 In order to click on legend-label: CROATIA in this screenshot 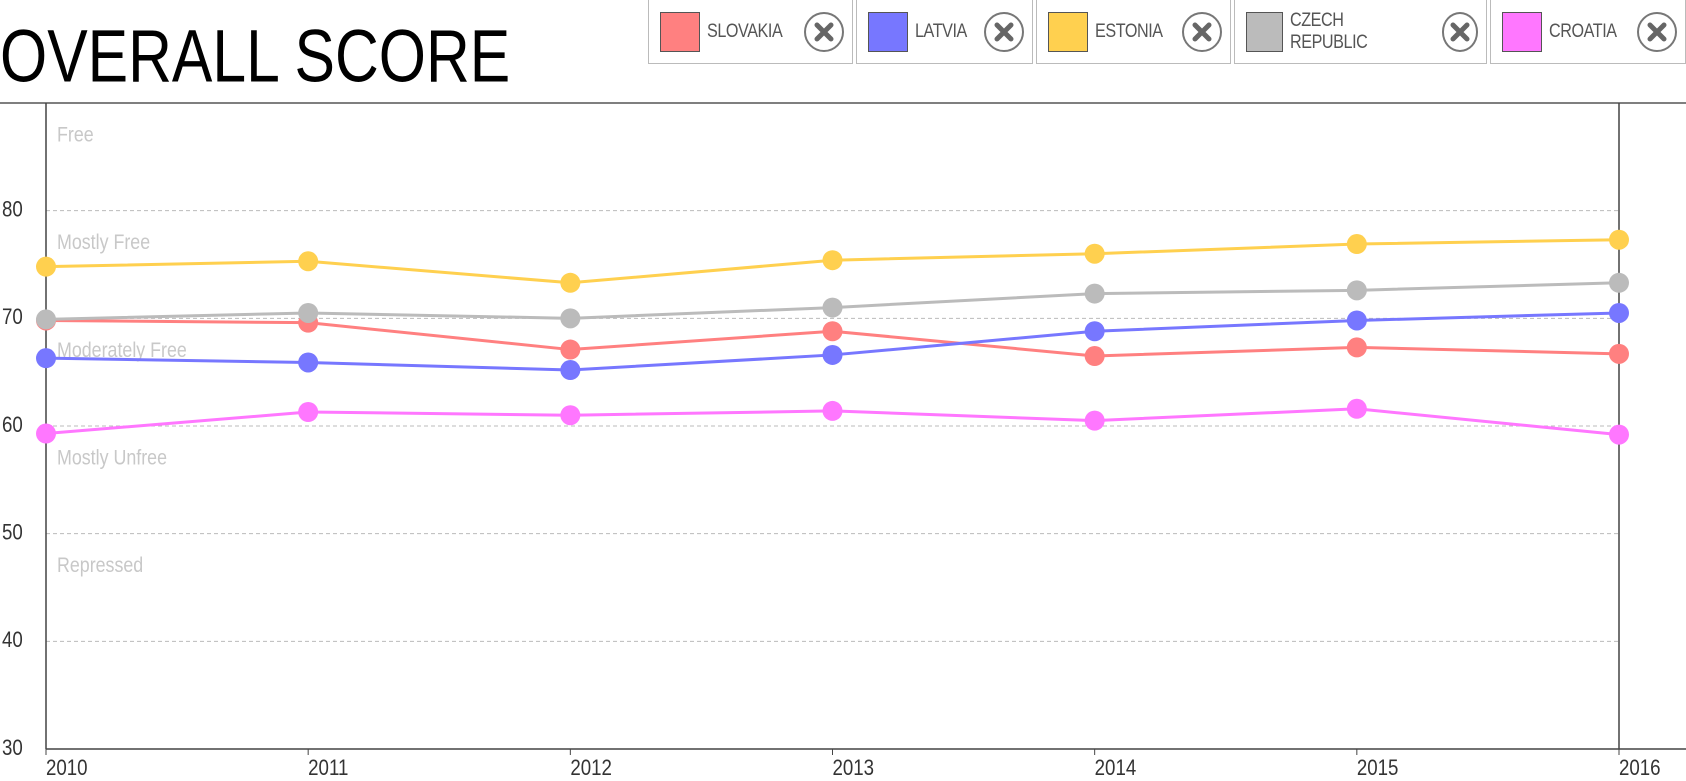, I will do `click(1583, 31)`.